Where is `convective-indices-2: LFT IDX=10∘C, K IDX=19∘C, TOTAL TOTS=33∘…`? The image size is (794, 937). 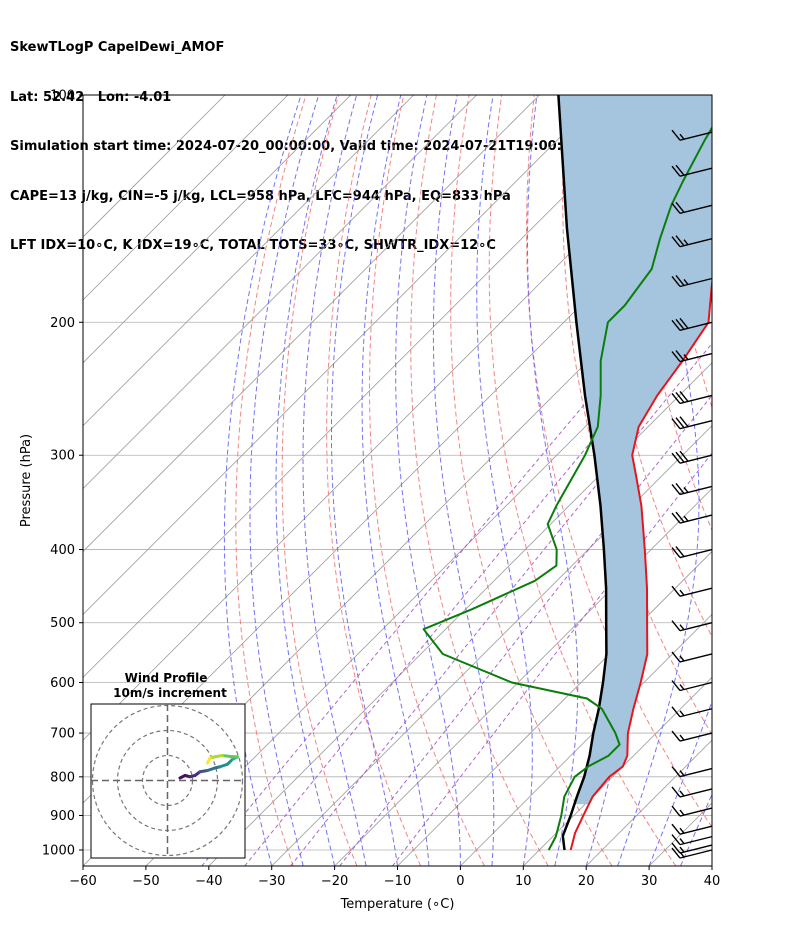
convective-indices-2: LFT IDX=10∘C, K IDX=19∘C, TOTAL TOTS=33∘… is located at coordinates (253, 245).